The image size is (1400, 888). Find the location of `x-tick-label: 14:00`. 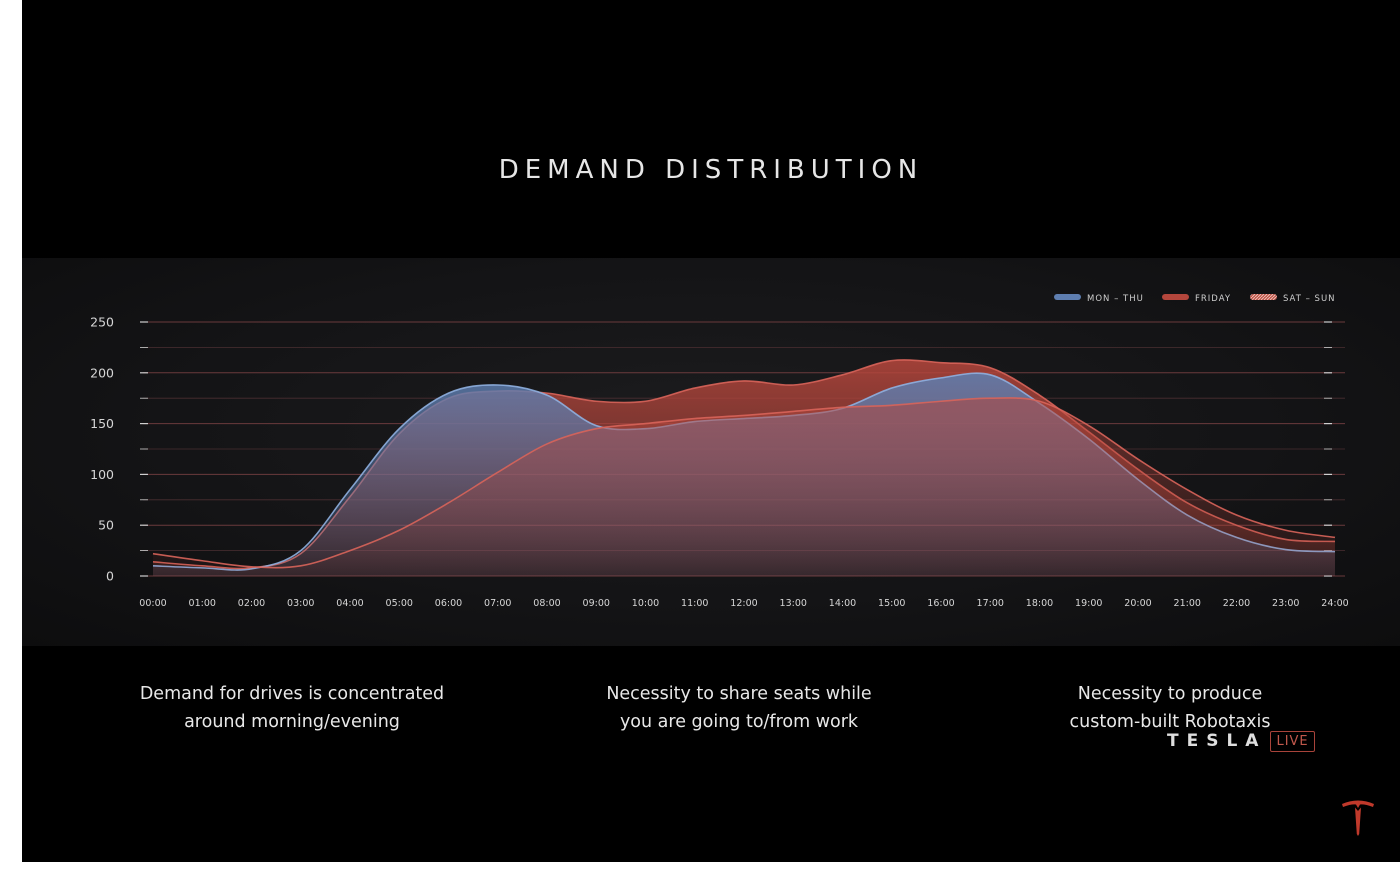

x-tick-label: 14:00 is located at coordinates (842, 603).